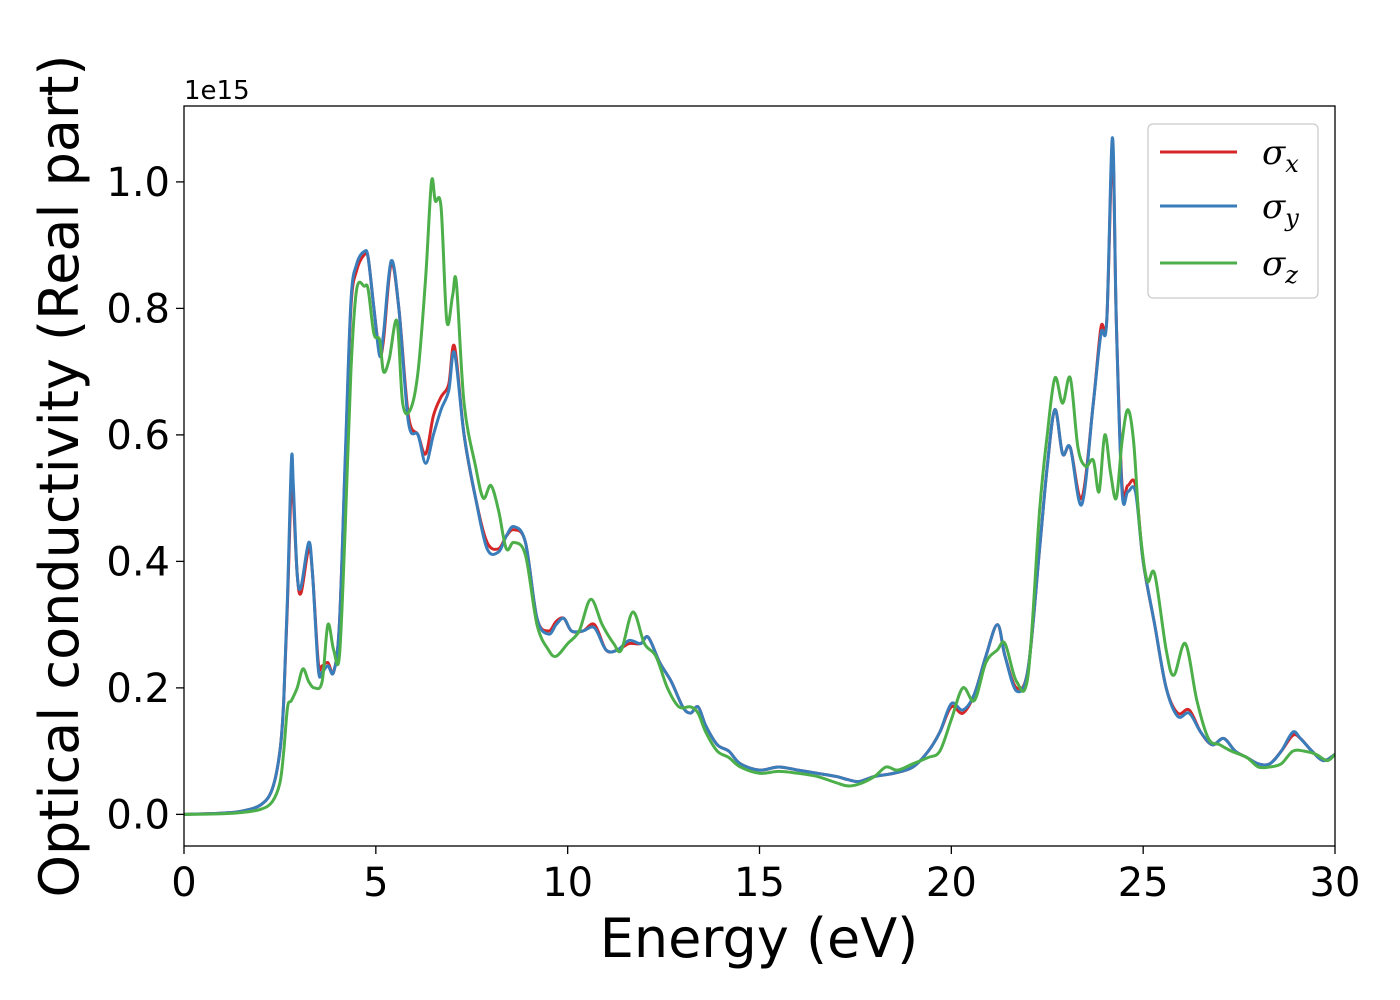 This screenshot has width=1400, height=1000. What do you see at coordinates (1335, 883) in the screenshot?
I see `x-tick-label: 30` at bounding box center [1335, 883].